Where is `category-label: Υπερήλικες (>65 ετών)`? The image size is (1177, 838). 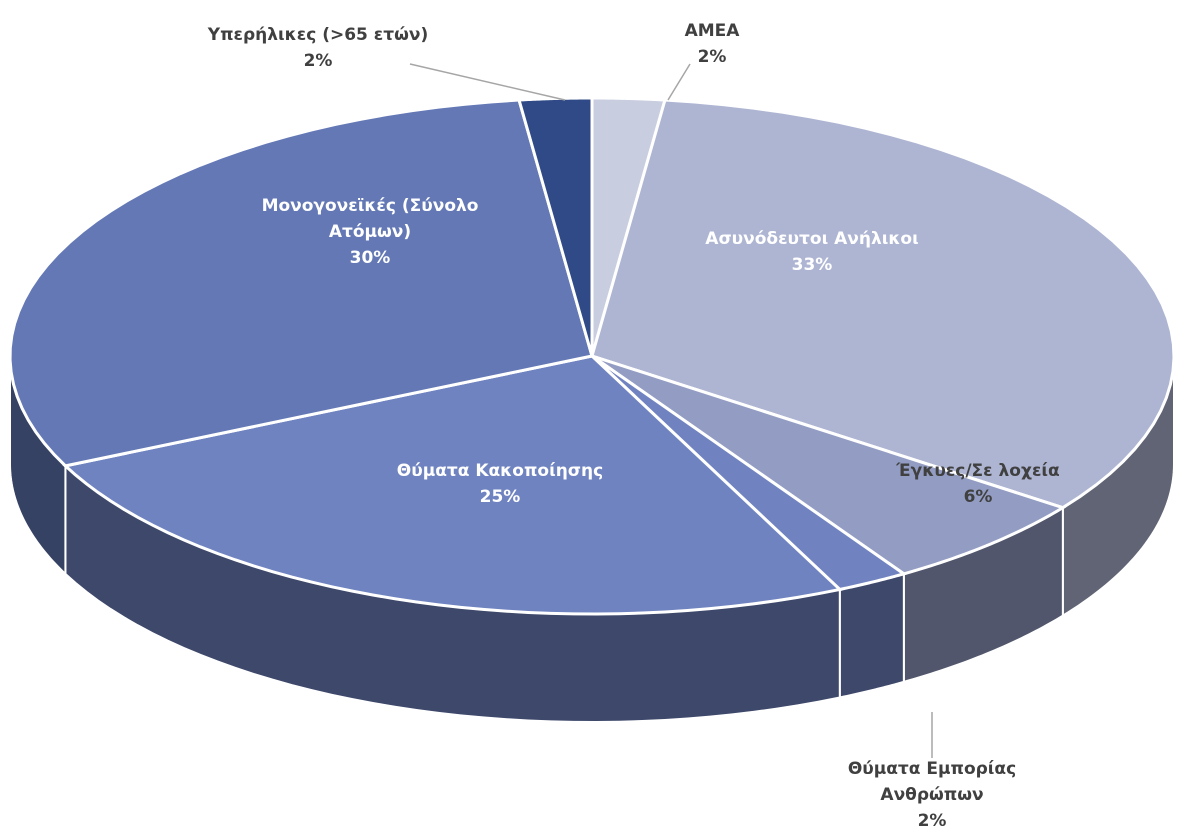 category-label: Υπερήλικες (>65 ετών) is located at coordinates (318, 35).